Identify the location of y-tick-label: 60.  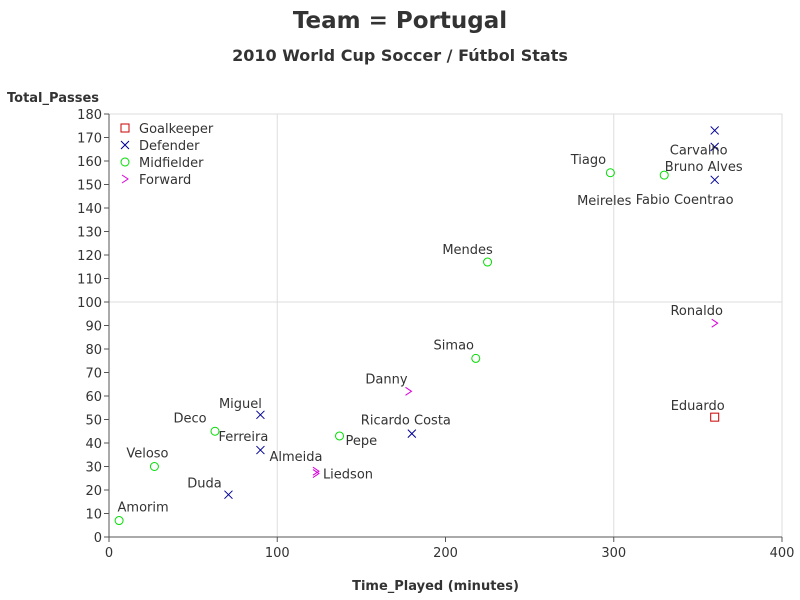
(93, 397).